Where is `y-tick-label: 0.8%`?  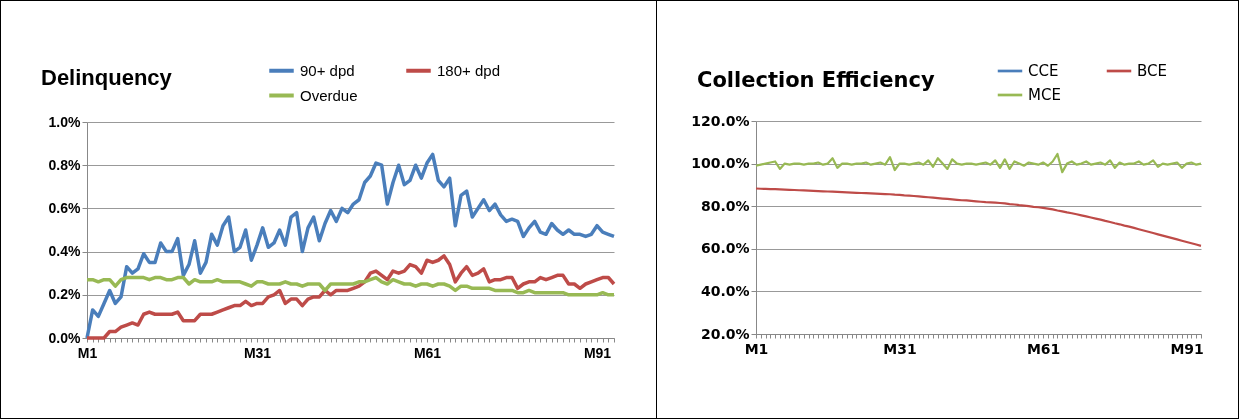 y-tick-label: 0.8% is located at coordinates (65, 164).